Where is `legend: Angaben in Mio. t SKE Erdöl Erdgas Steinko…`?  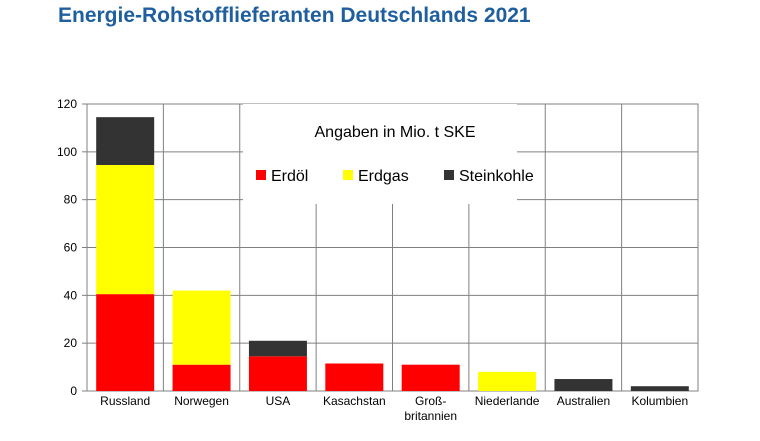 legend: Angaben in Mio. t SKE Erdöl Erdgas Steinko… is located at coordinates (388, 154).